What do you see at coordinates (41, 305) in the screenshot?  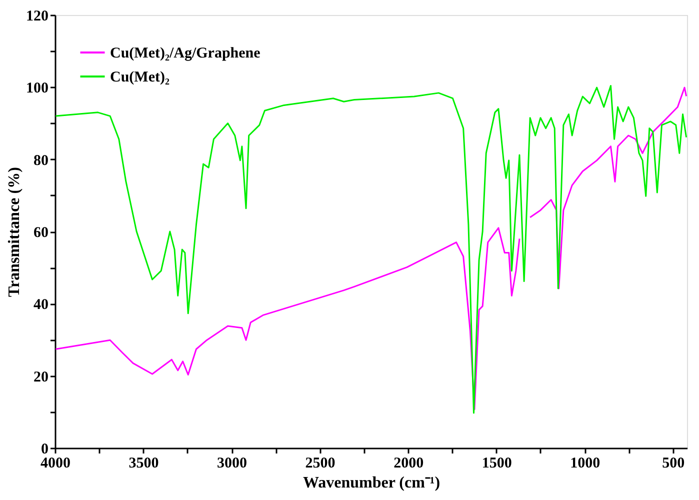 I see `y-tick-label: 40` at bounding box center [41, 305].